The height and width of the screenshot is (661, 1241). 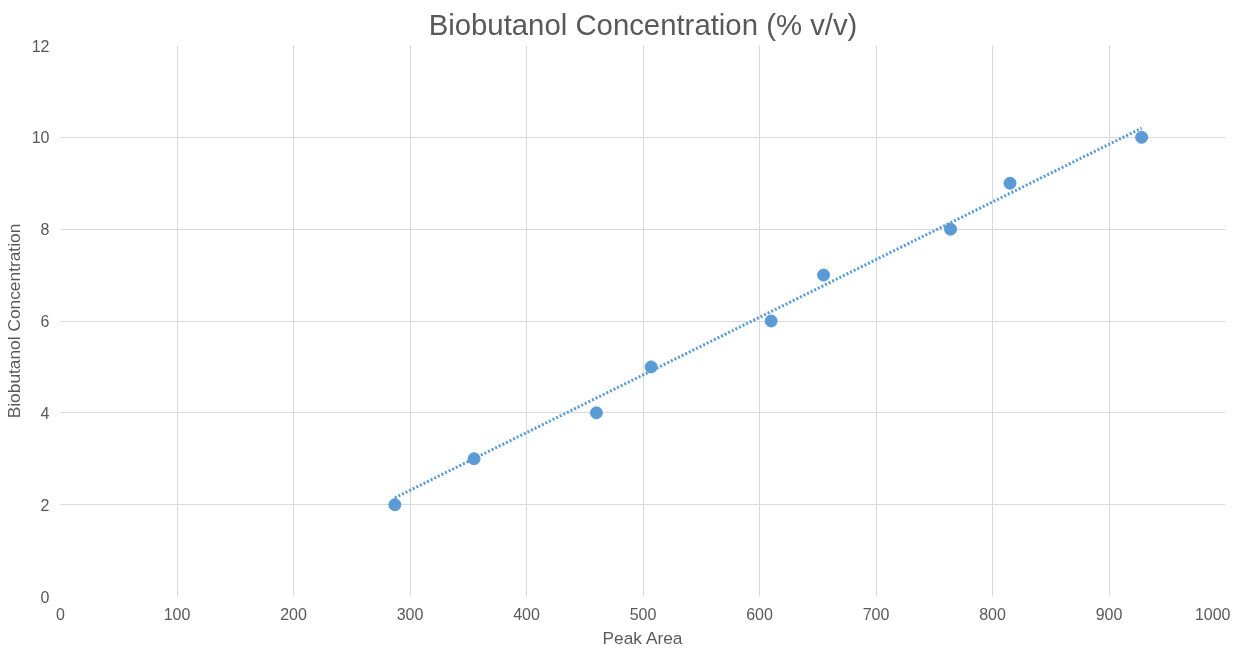 What do you see at coordinates (45, 413) in the screenshot?
I see `y-tick-label: 4` at bounding box center [45, 413].